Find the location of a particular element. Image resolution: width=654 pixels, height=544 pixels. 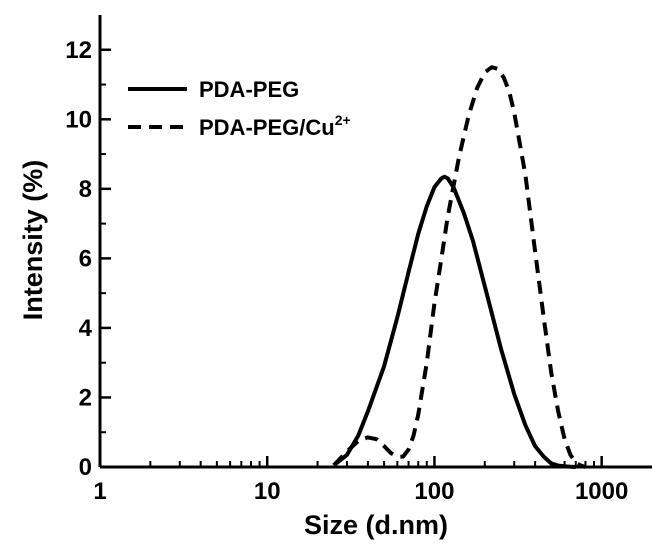

x-tick-label: 1 is located at coordinates (99, 491).